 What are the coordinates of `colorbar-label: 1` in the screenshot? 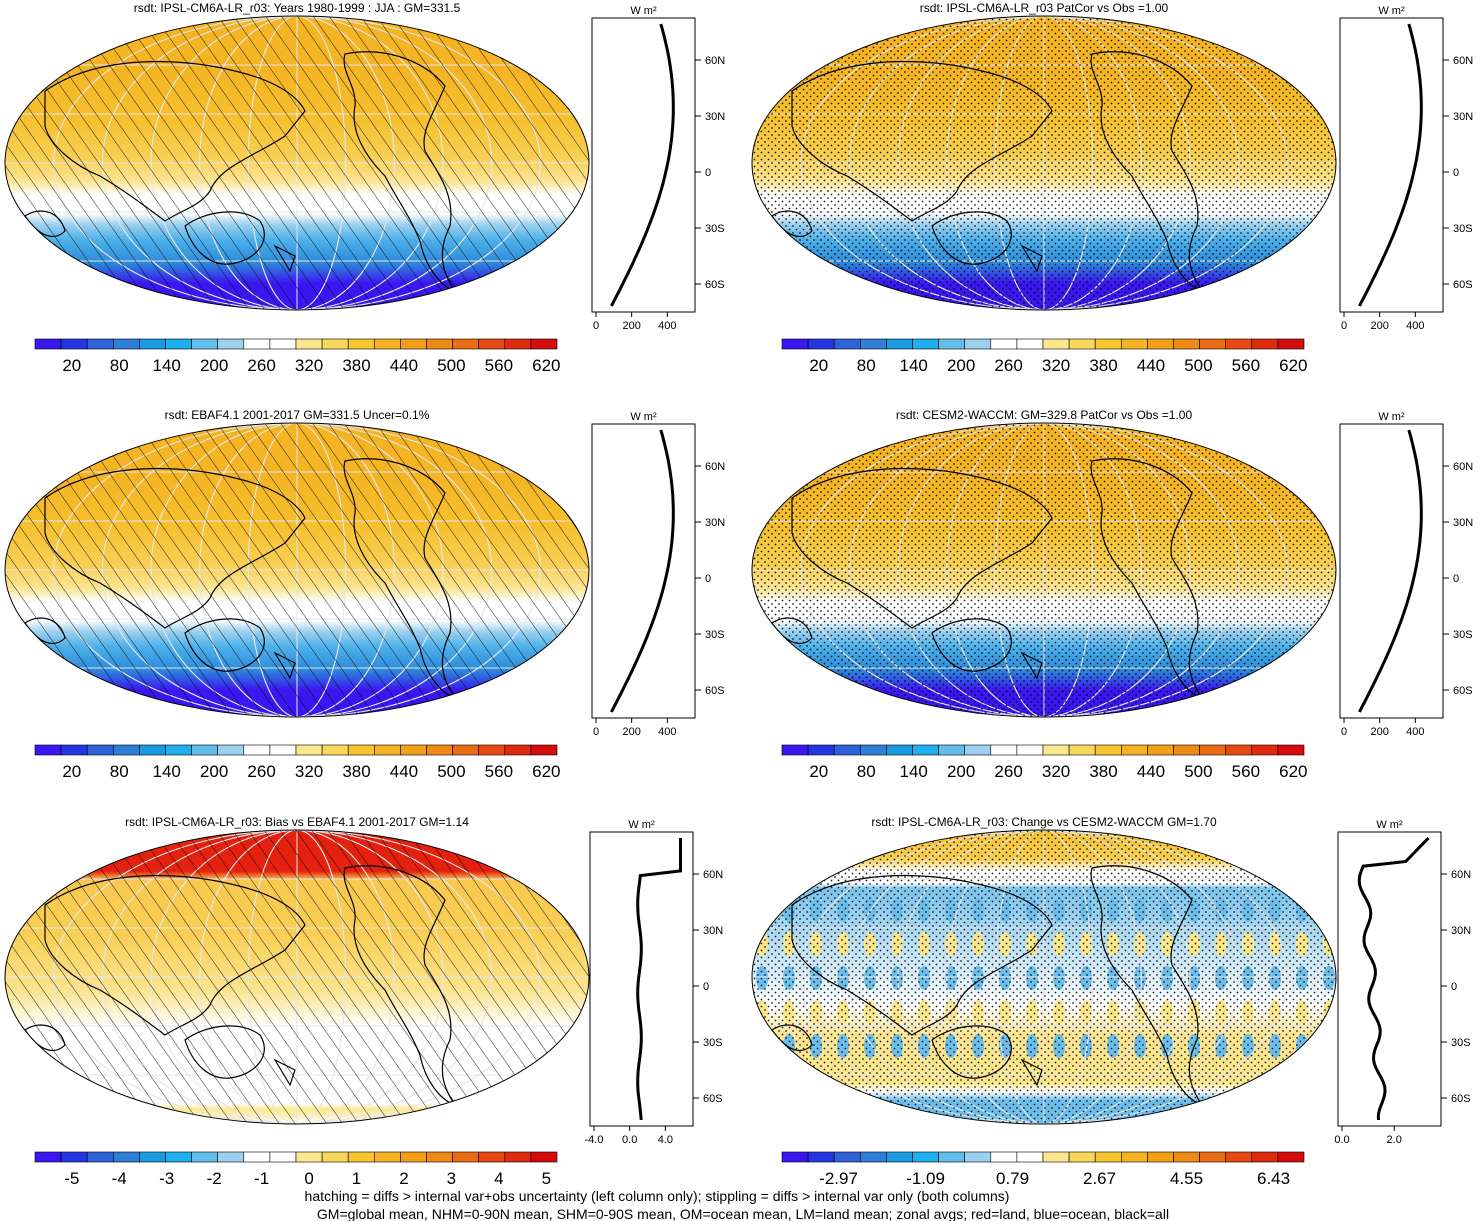 It's located at (356, 1178).